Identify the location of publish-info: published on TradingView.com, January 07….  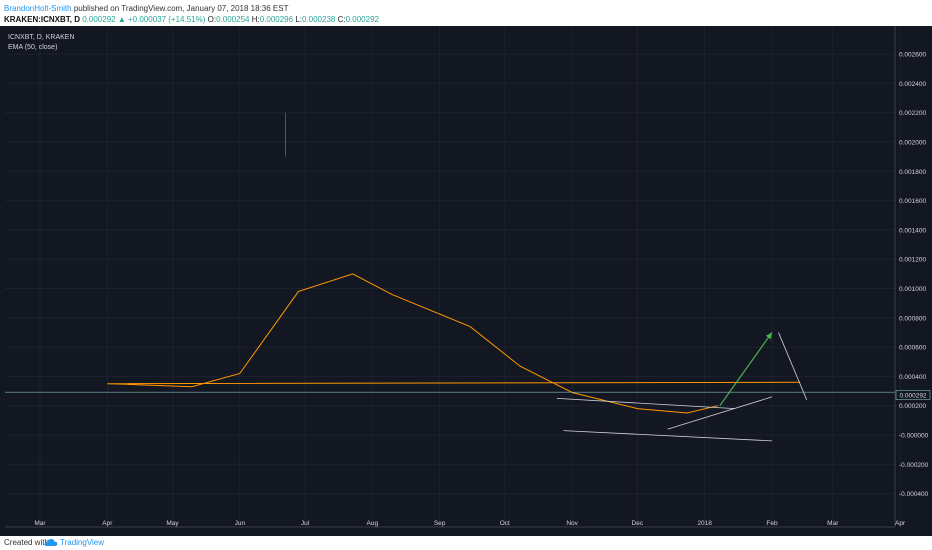
(180, 8).